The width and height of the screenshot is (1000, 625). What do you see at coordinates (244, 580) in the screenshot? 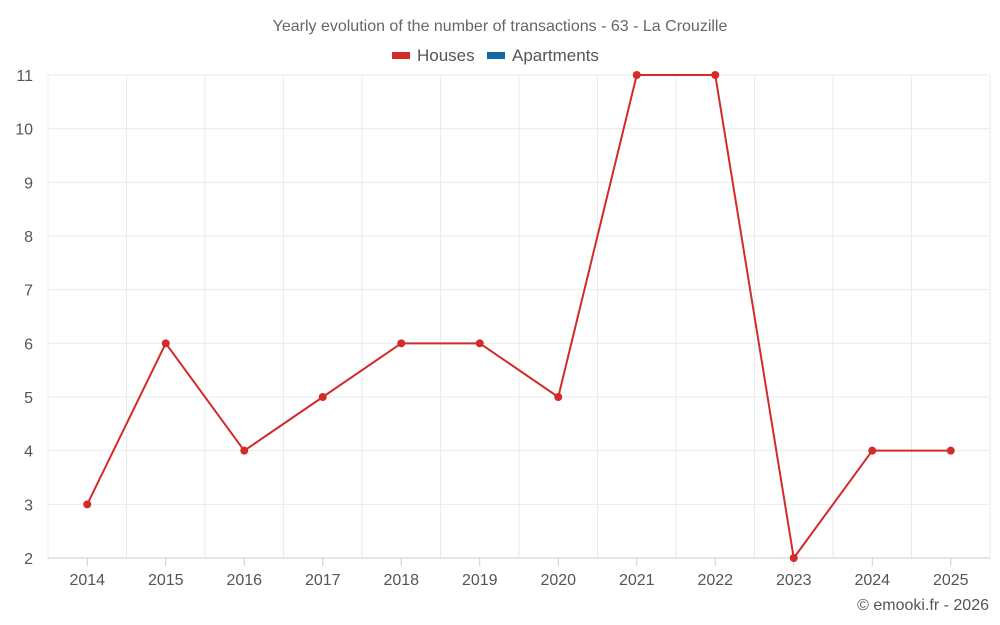
I see `x-tick-label: 2016` at bounding box center [244, 580].